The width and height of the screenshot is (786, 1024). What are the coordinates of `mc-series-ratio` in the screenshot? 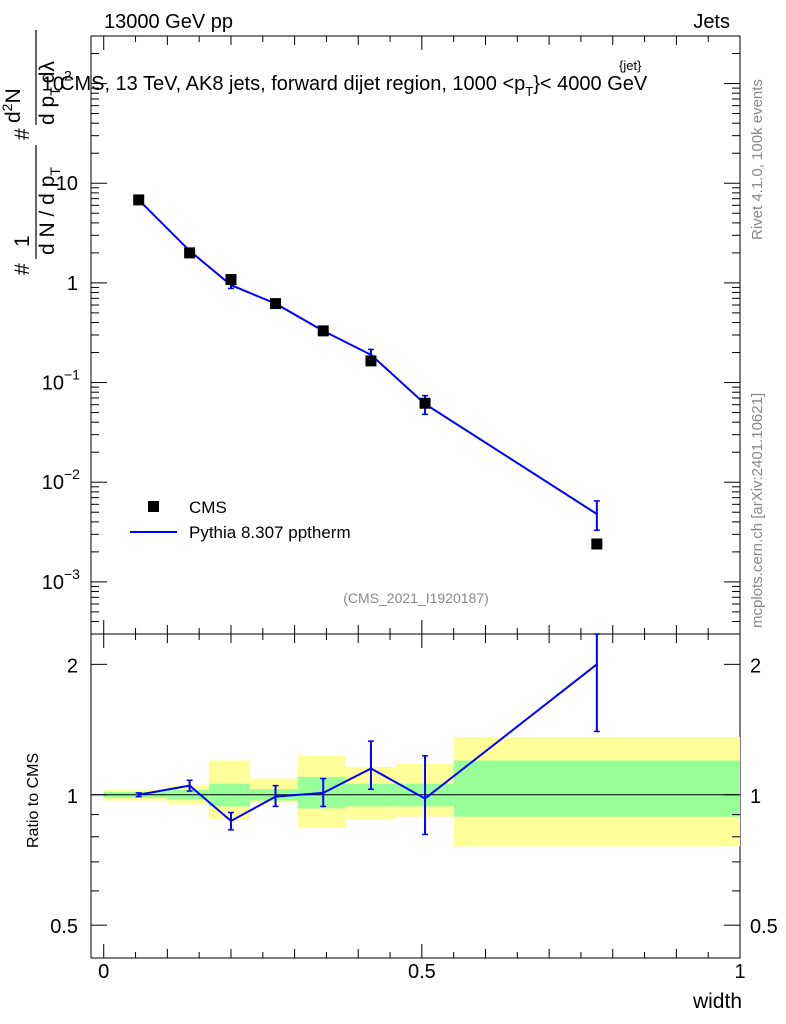 It's located at (367, 734).